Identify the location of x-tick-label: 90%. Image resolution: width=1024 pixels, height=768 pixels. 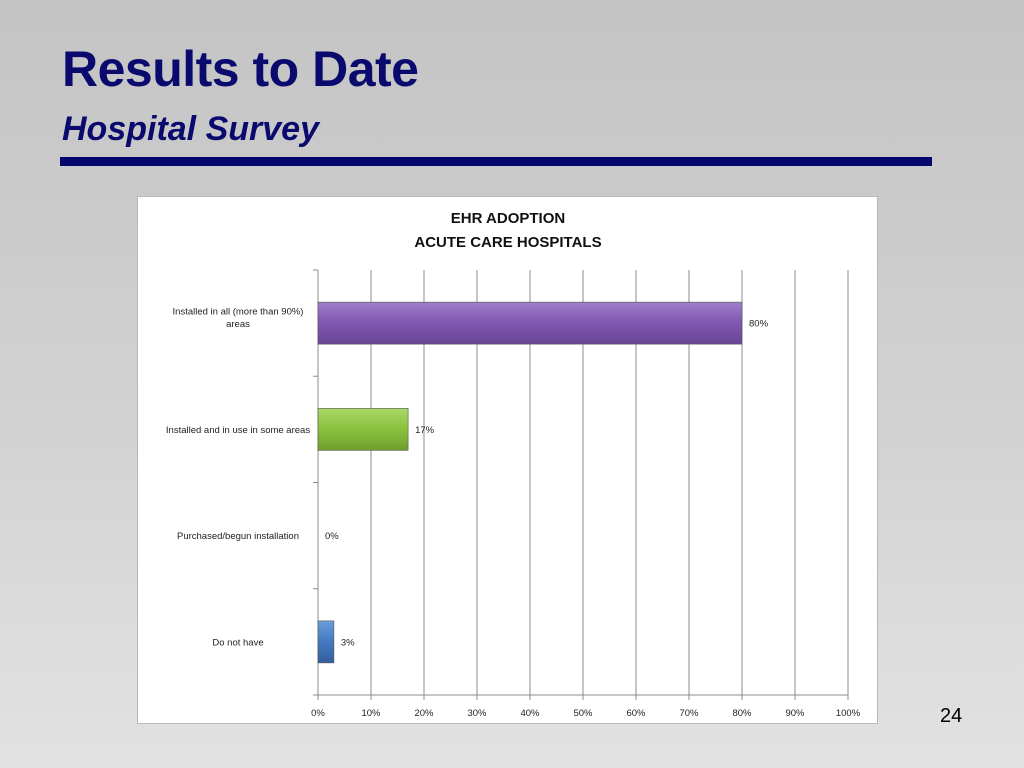
(795, 713).